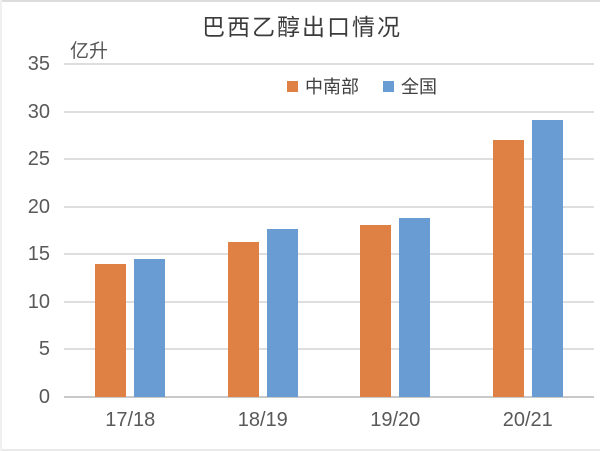 The width and height of the screenshot is (600, 451). I want to click on chart-title: 巴西乙醇出口情况, so click(302, 27).